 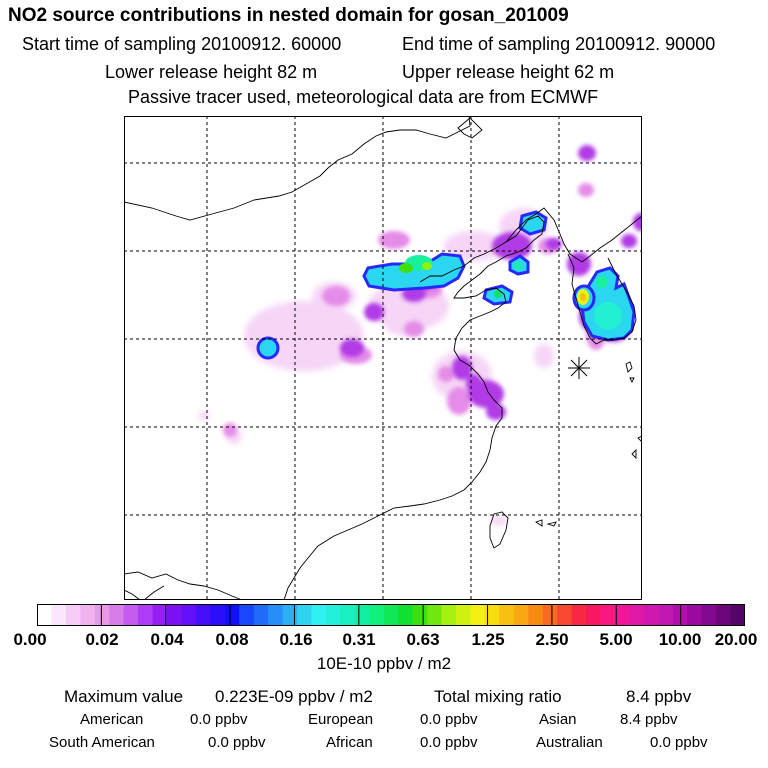 What do you see at coordinates (102, 742) in the screenshot?
I see `region-name: South American` at bounding box center [102, 742].